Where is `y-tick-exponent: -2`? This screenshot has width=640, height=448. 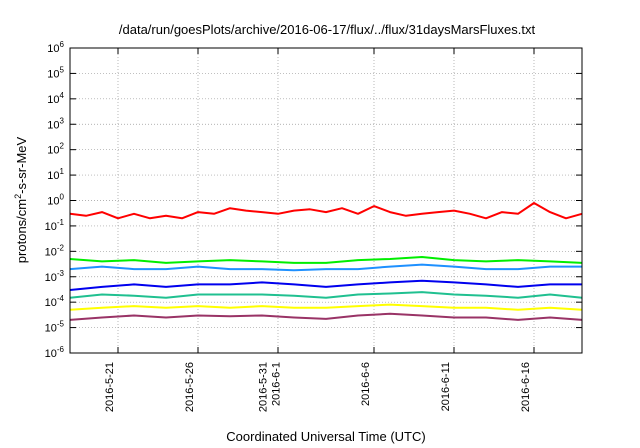 y-tick-exponent: -2 is located at coordinates (61, 247).